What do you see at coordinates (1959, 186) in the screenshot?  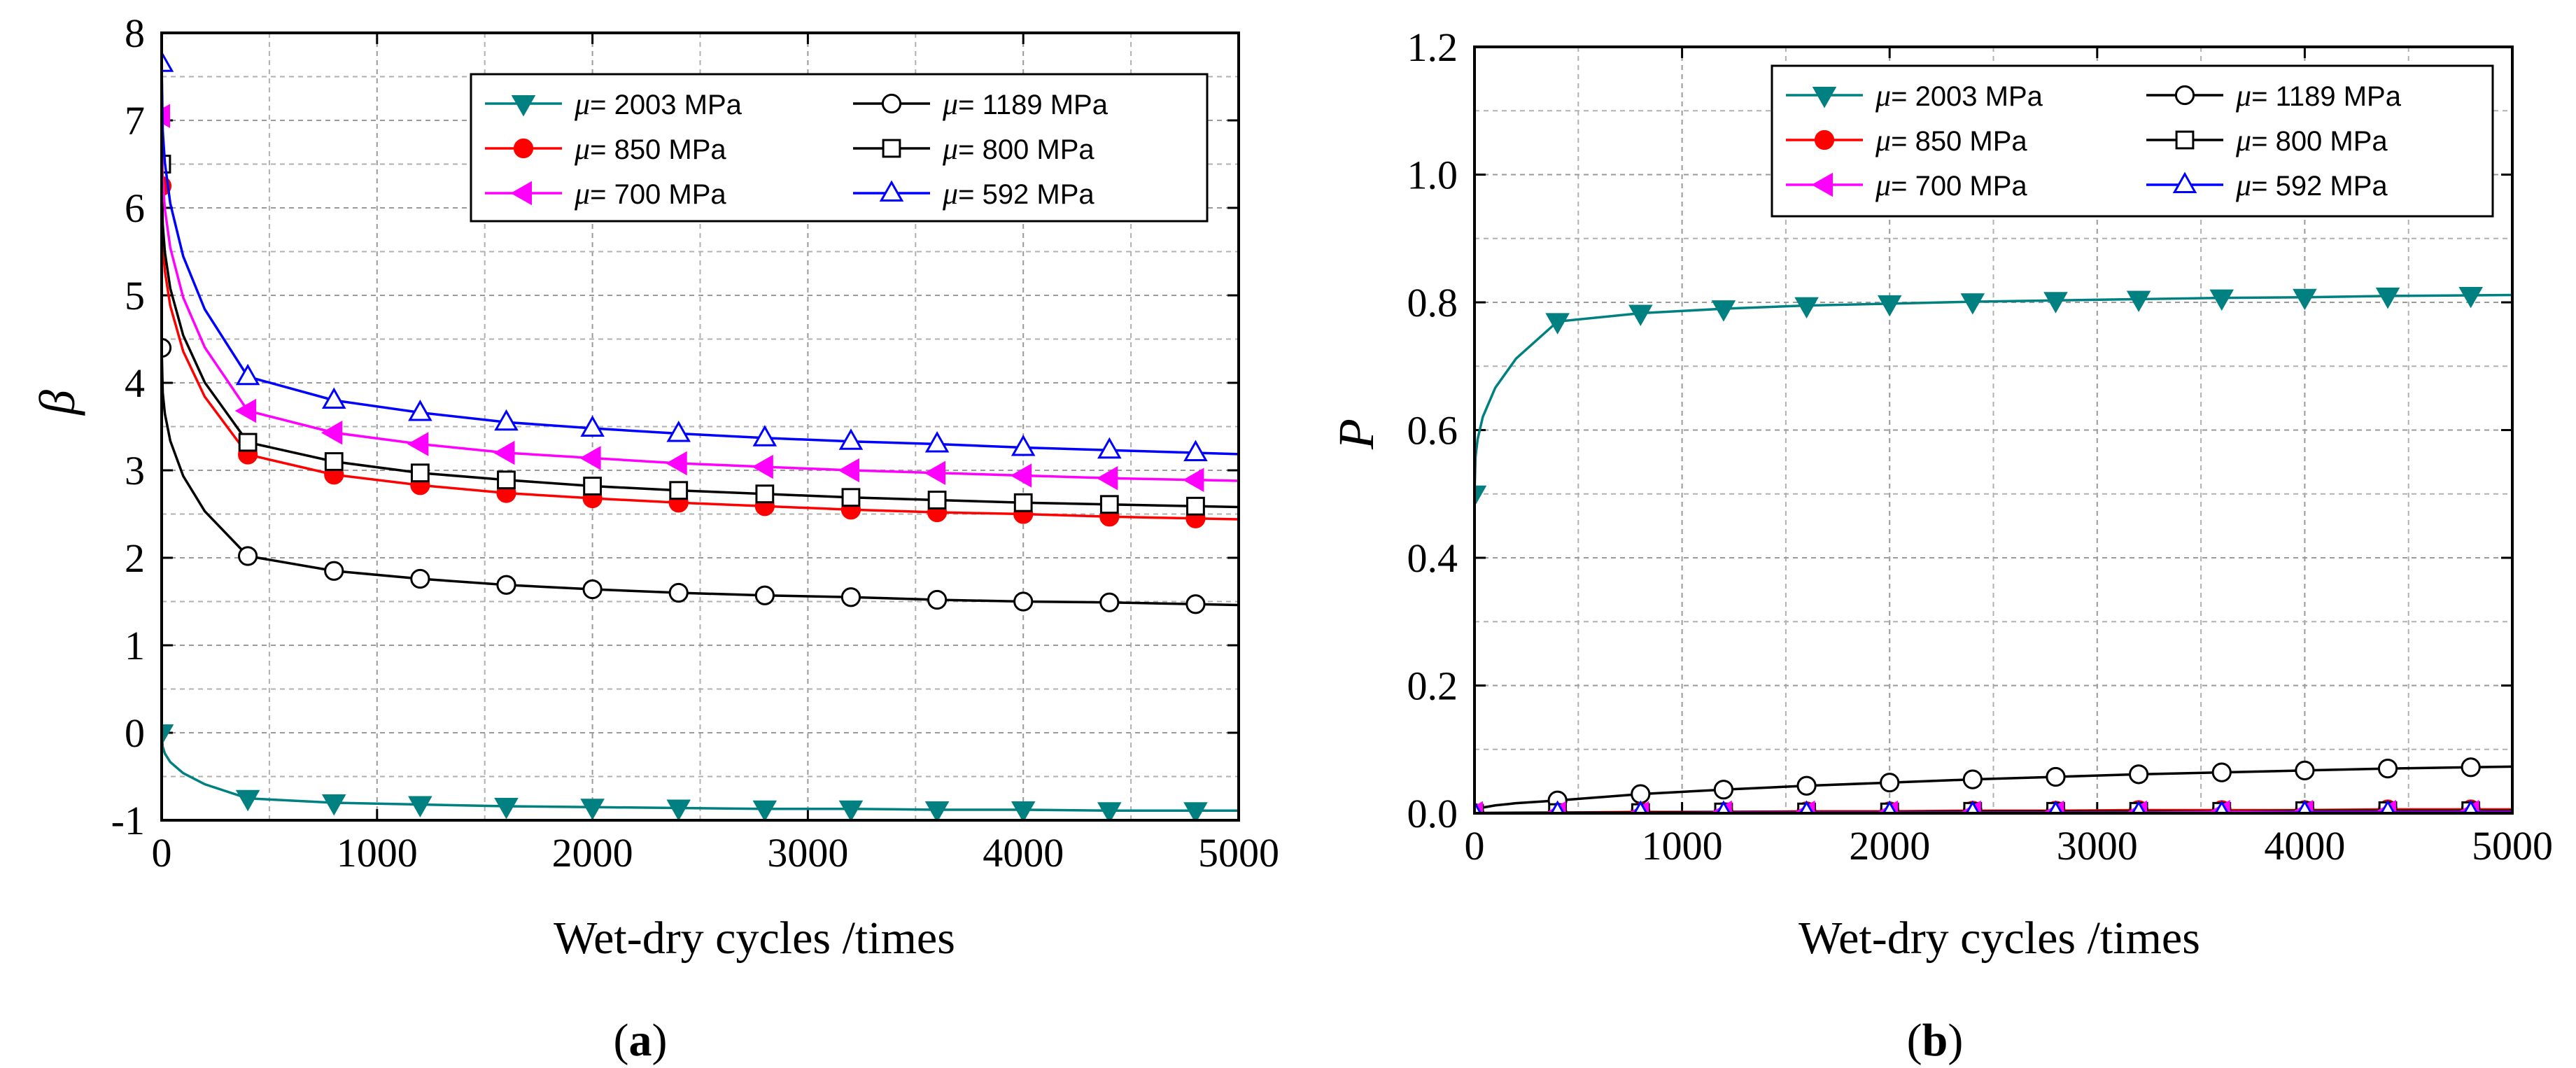 I see `legend-value: = 700 MPa` at bounding box center [1959, 186].